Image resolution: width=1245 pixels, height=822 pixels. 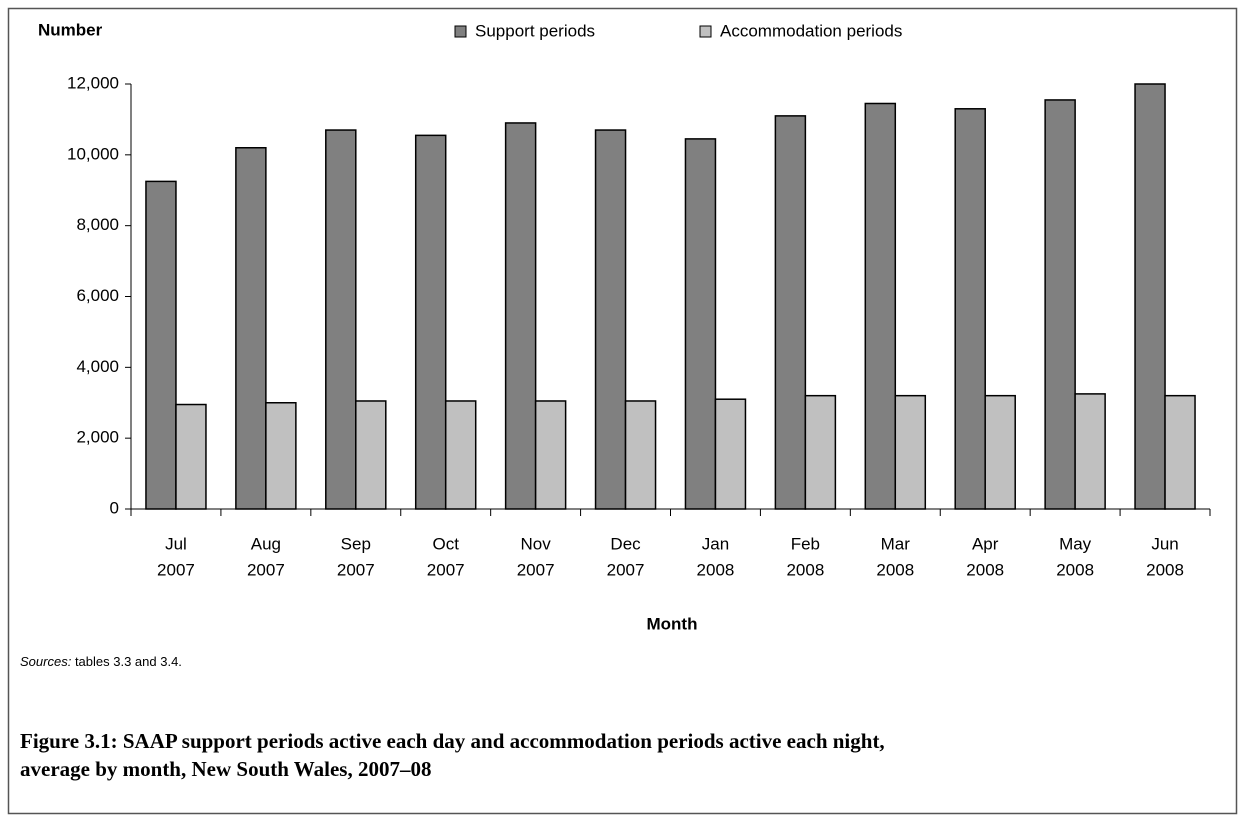 What do you see at coordinates (985, 543) in the screenshot?
I see `x-tick-label: Apr` at bounding box center [985, 543].